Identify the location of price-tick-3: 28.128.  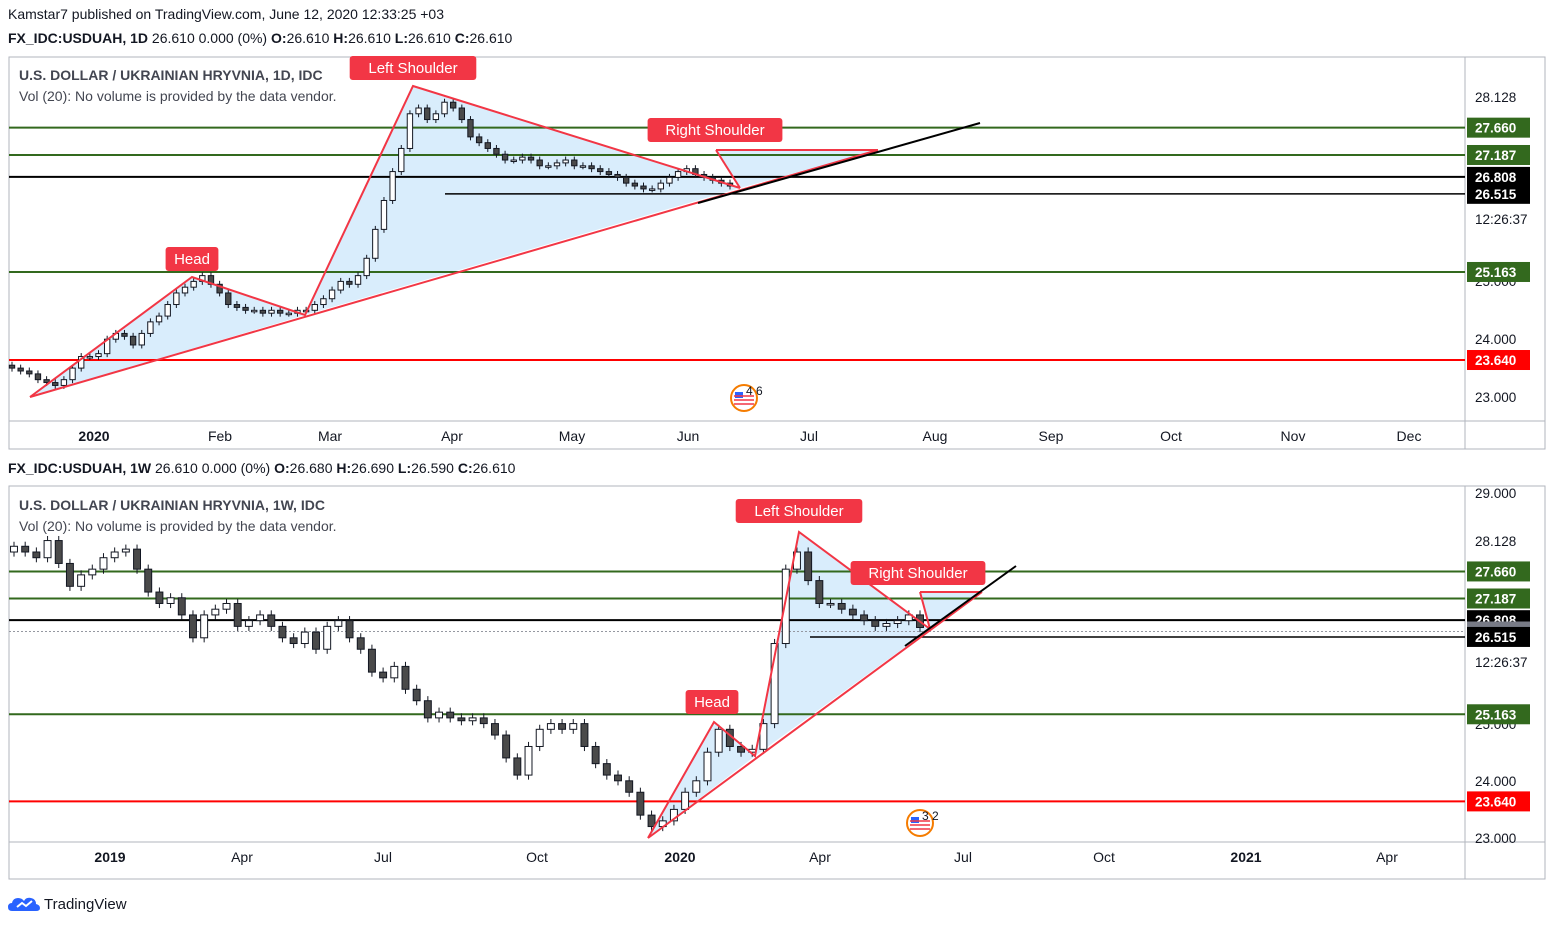
(1495, 97).